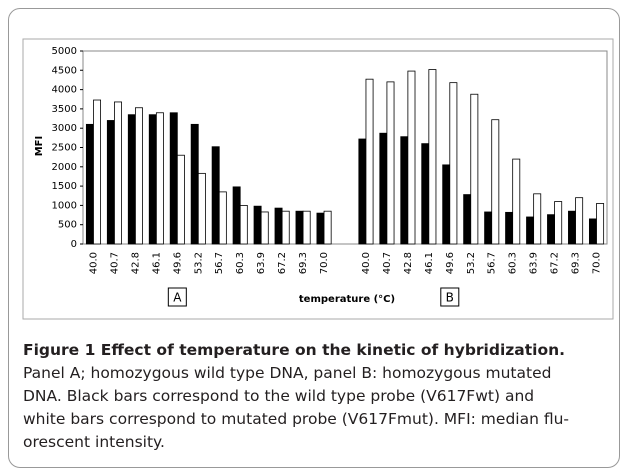  Describe the element at coordinates (67, 225) in the screenshot. I see `y-tick-label: 500` at that location.